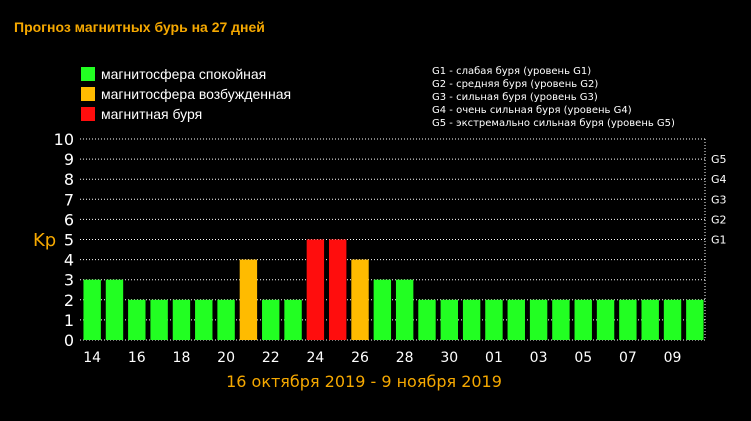 The width and height of the screenshot is (751, 421). I want to click on y-tick-label: 5, so click(69, 240).